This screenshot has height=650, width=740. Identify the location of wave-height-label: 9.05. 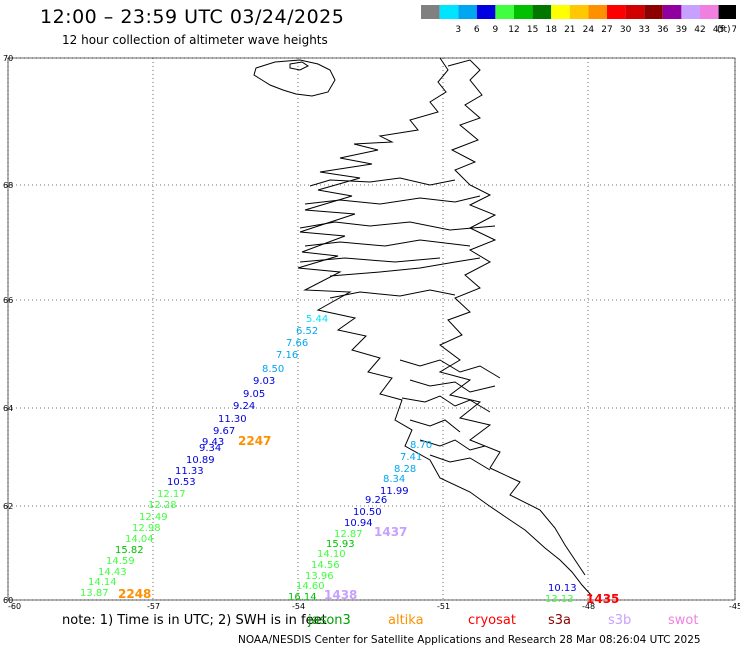
(254, 394).